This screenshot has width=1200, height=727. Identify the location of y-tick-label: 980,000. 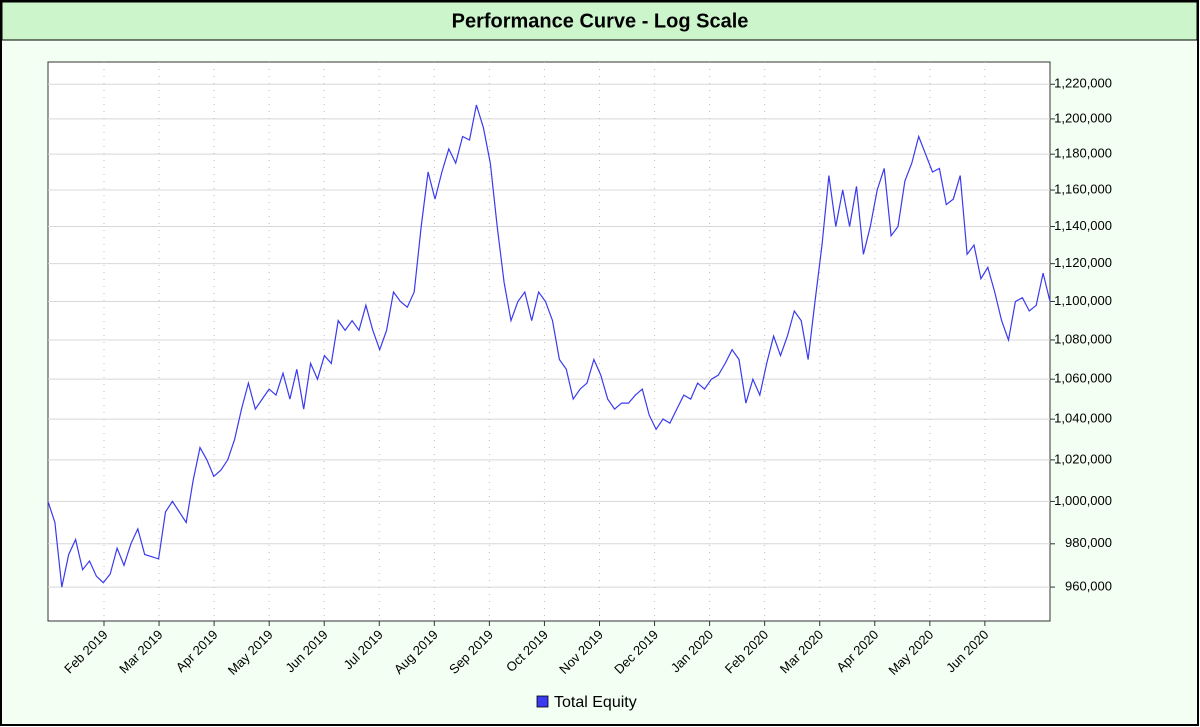
(1088, 542).